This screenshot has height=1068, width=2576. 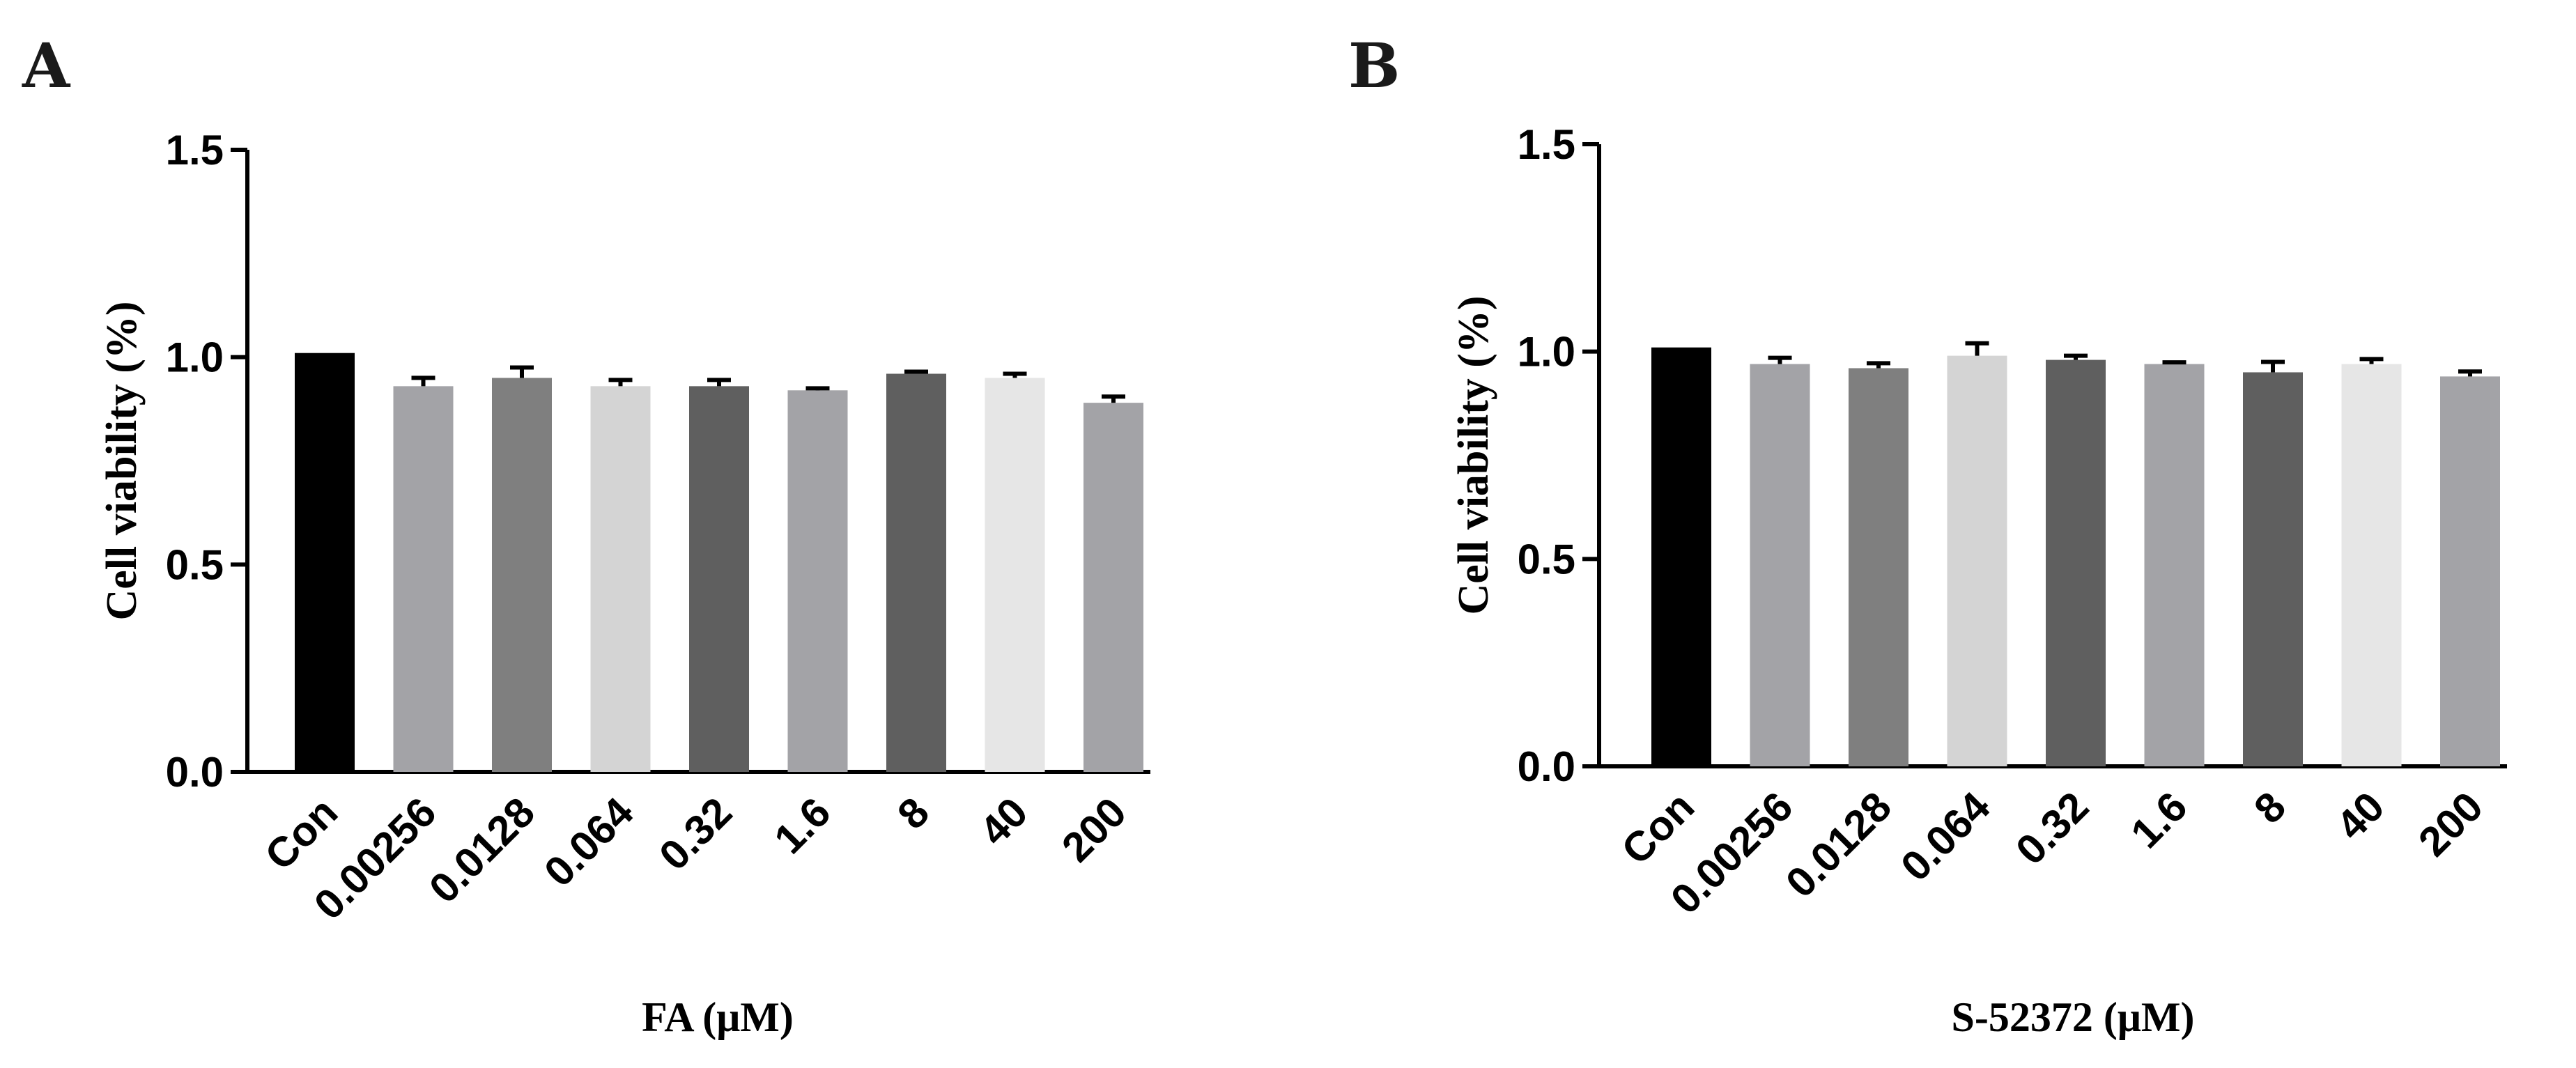 I want to click on panel-letter: A, so click(x=46, y=65).